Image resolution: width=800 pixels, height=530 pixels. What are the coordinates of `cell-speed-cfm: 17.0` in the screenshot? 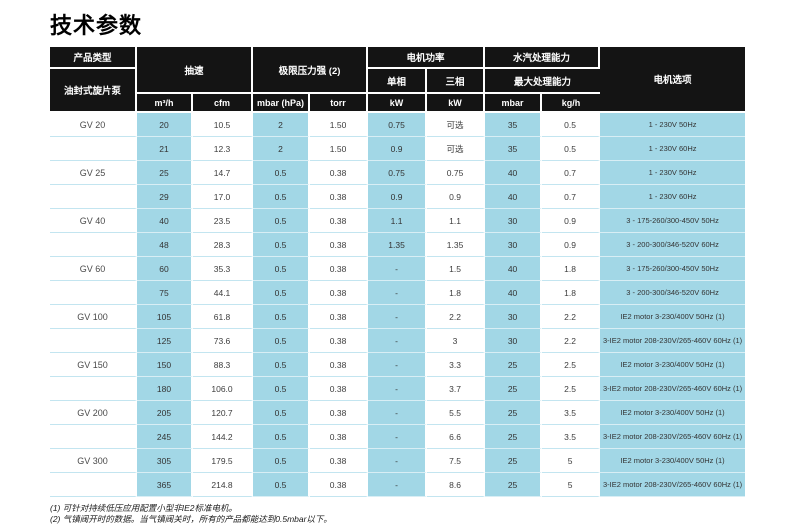 It's located at (223, 197).